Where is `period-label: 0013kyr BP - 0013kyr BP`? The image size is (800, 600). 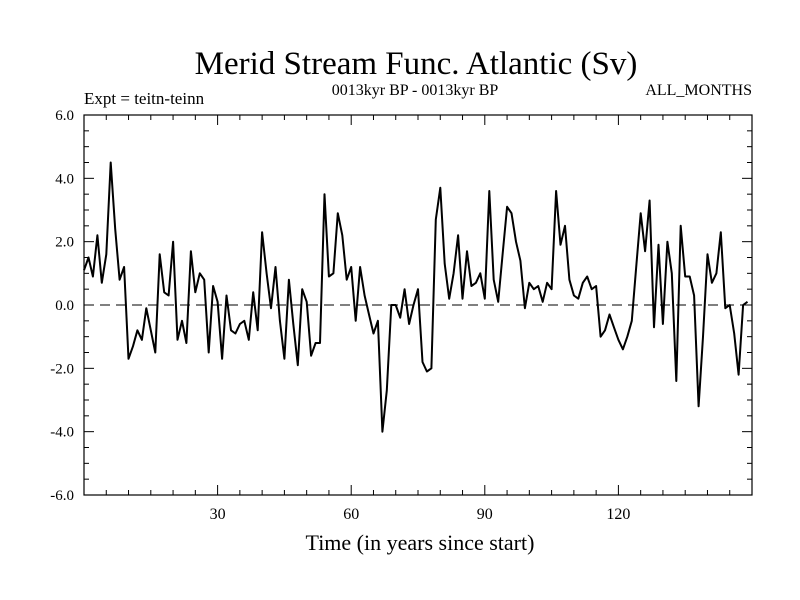
period-label: 0013kyr BP - 0013kyr BP is located at coordinates (415, 90).